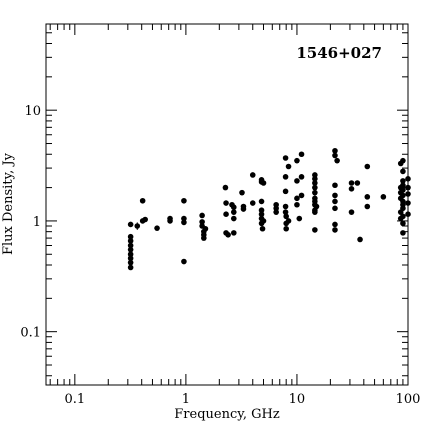 The image size is (431, 431). I want to click on x-tick-label: 1, so click(186, 399).